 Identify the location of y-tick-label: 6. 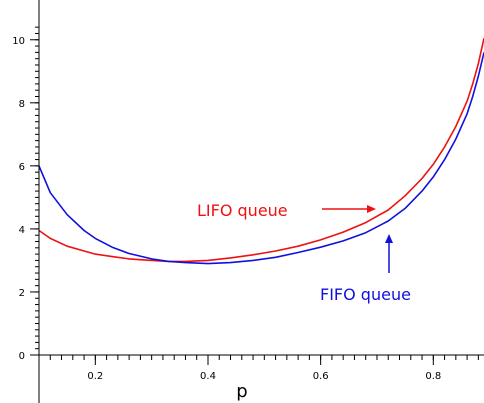
(22, 167).